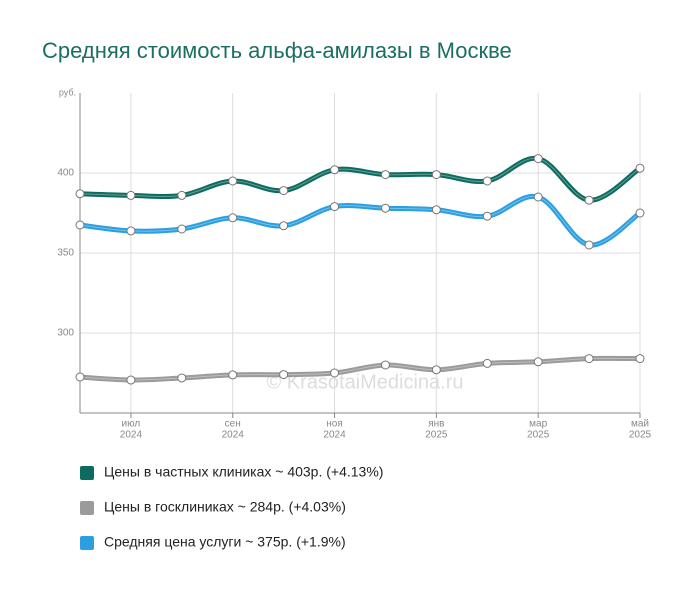 The height and width of the screenshot is (596, 700). What do you see at coordinates (334, 424) in the screenshot?
I see `x-tick-label: ноя` at bounding box center [334, 424].